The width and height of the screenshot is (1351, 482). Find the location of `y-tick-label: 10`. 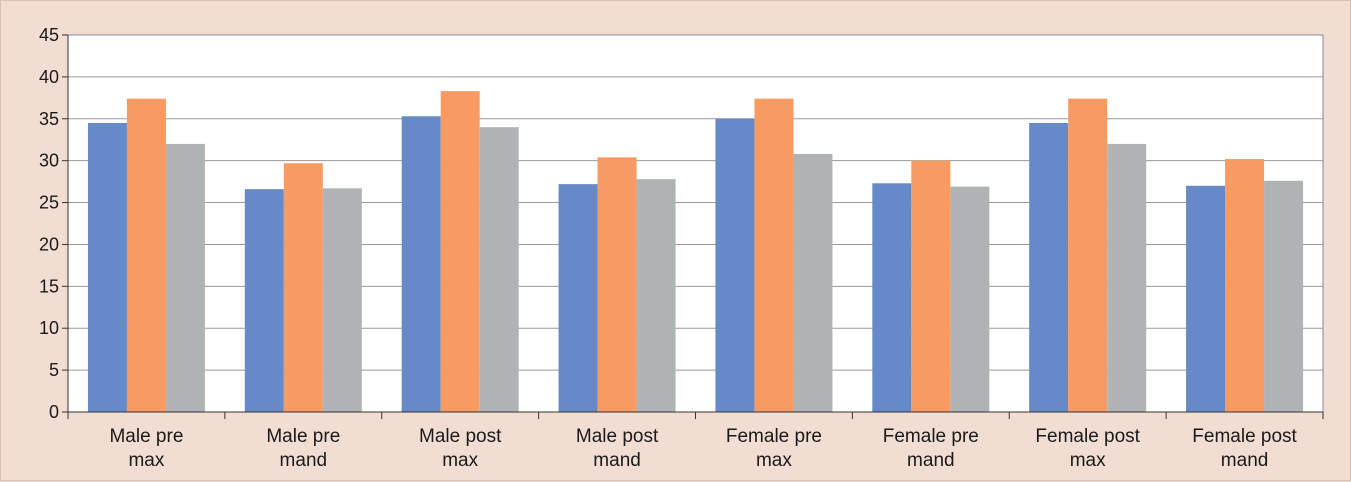

y-tick-label: 10 is located at coordinates (49, 328).